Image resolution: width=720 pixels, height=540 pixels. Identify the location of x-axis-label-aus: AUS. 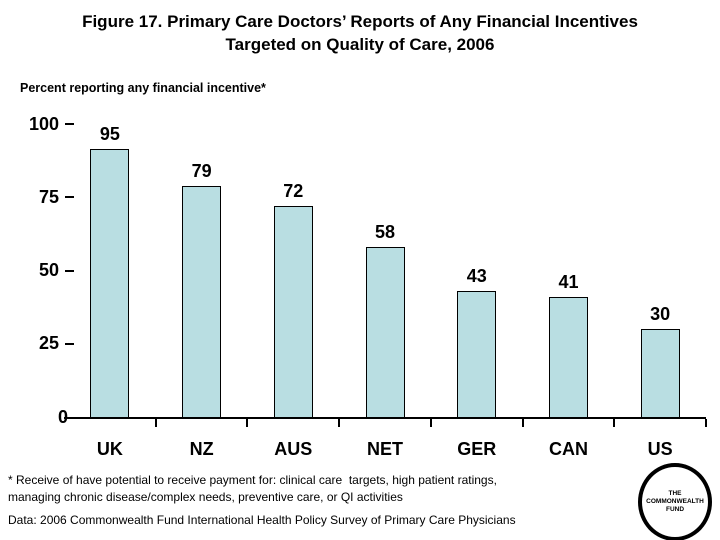
(293, 449).